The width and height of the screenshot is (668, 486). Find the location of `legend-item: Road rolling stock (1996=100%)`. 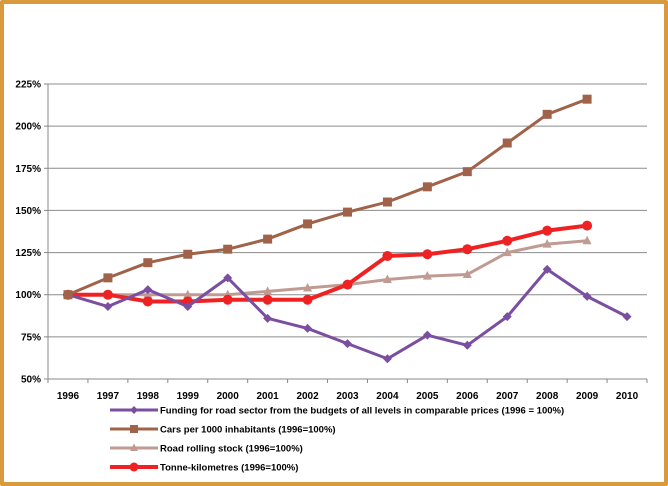

legend-item: Road rolling stock (1996=100%) is located at coordinates (206, 449).